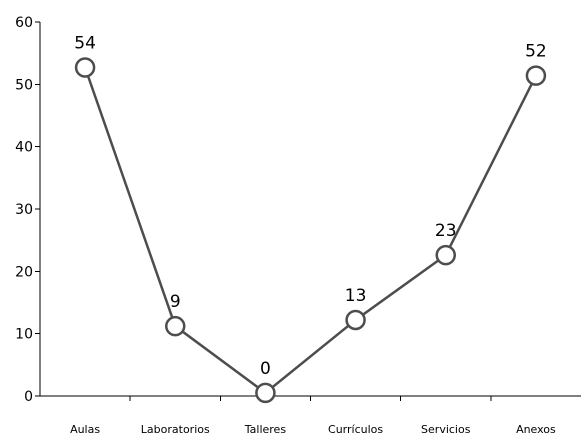 Image resolution: width=581 pixels, height=439 pixels. I want to click on x-tick-label: Servicios, so click(446, 429).